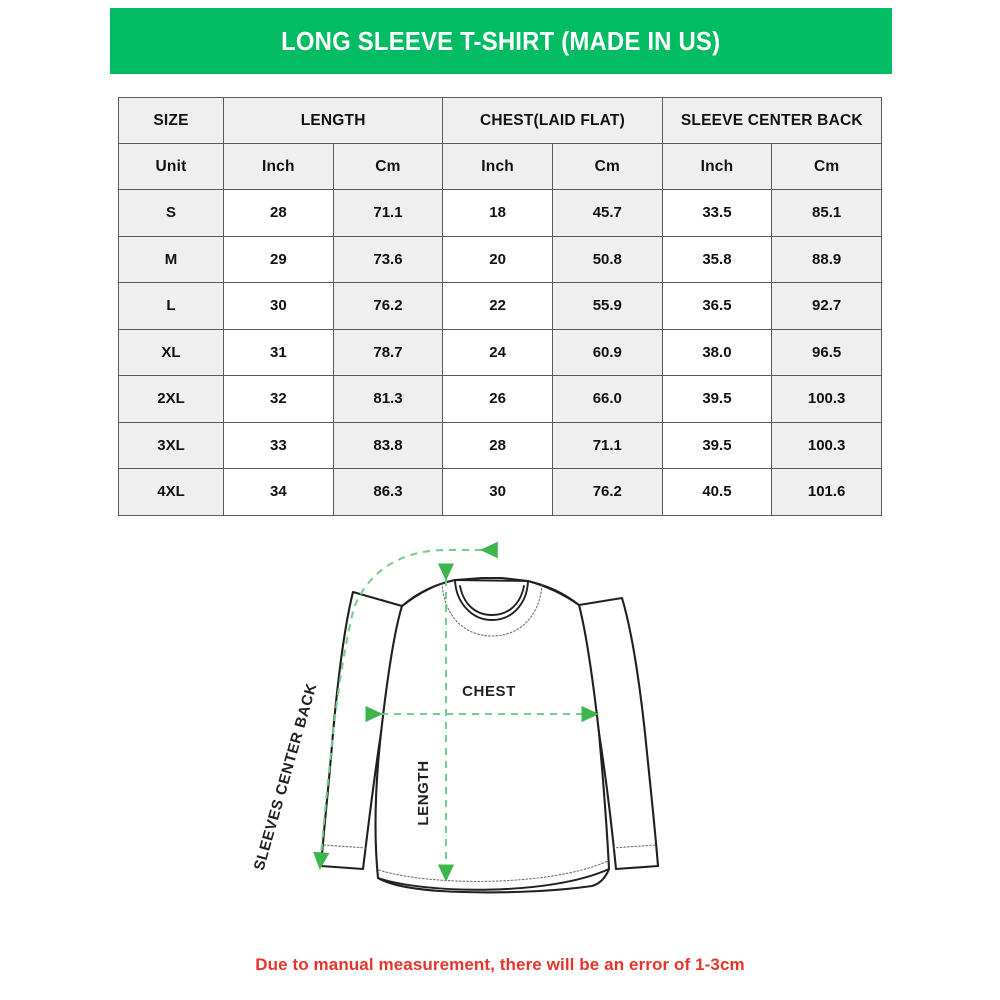 Image resolution: width=1000 pixels, height=1000 pixels. I want to click on table-row: 4XL 34 86.3 30 76.2 40.5 101.6, so click(500, 492).